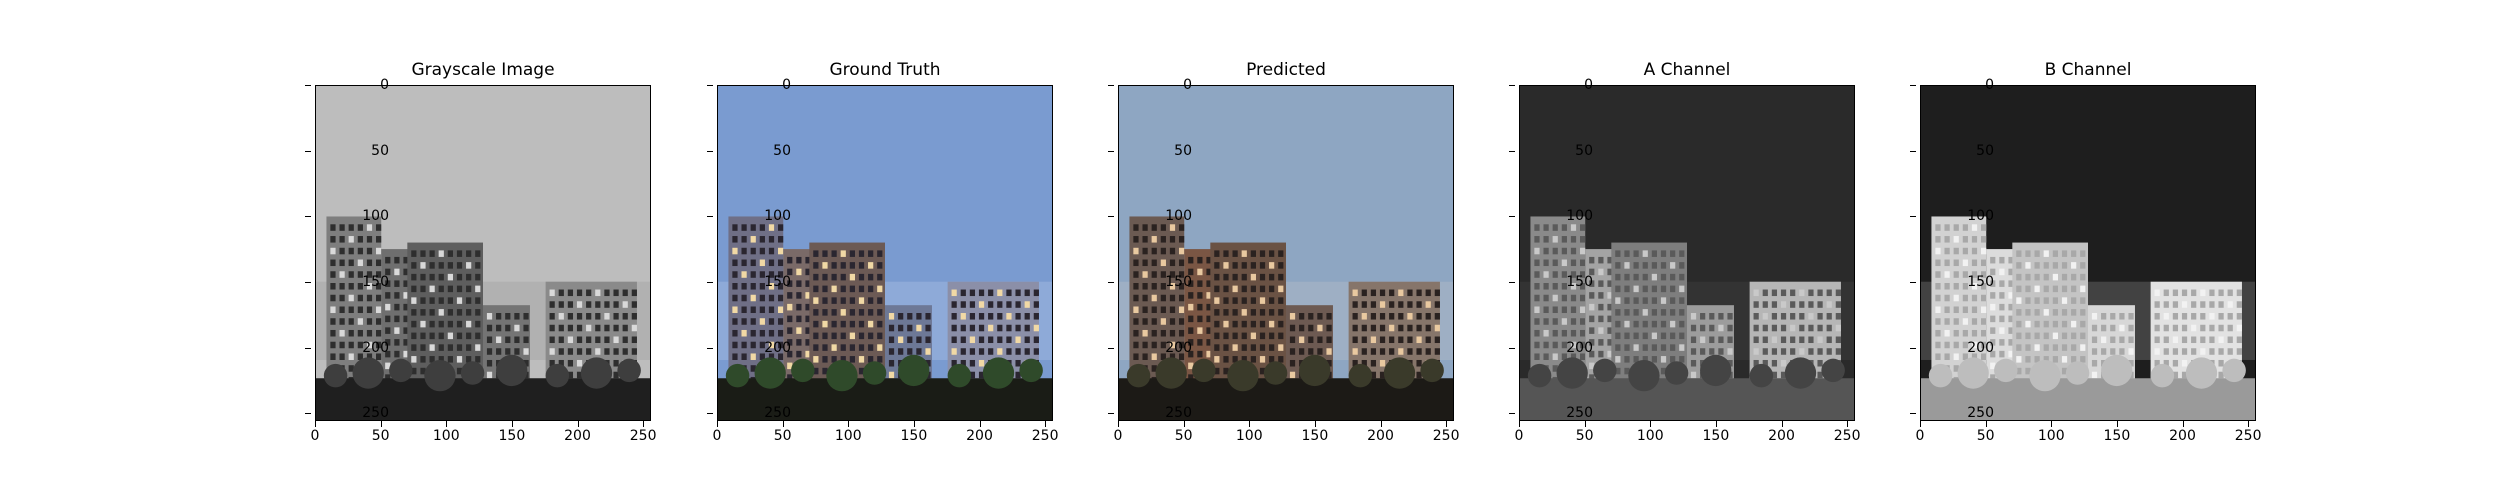  What do you see at coordinates (2088, 70) in the screenshot?
I see `panel-title: B Channel` at bounding box center [2088, 70].